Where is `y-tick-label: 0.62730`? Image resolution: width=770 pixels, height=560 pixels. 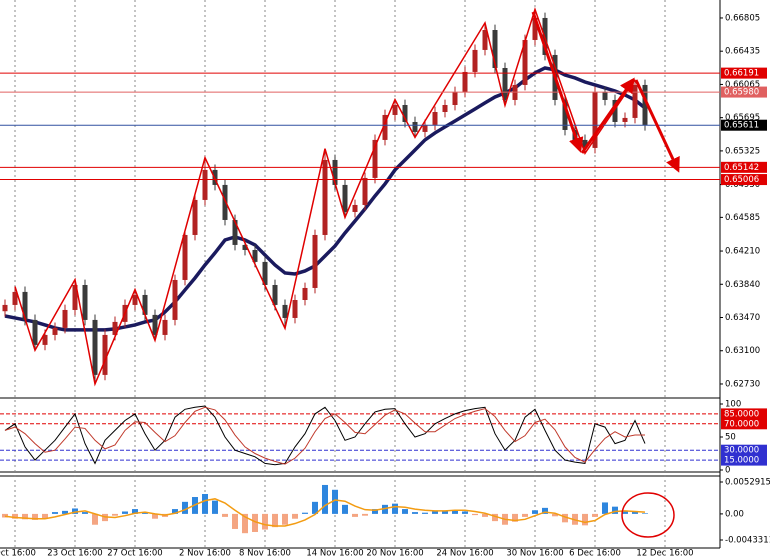 y-tick-label: 0.62730 is located at coordinates (742, 384).